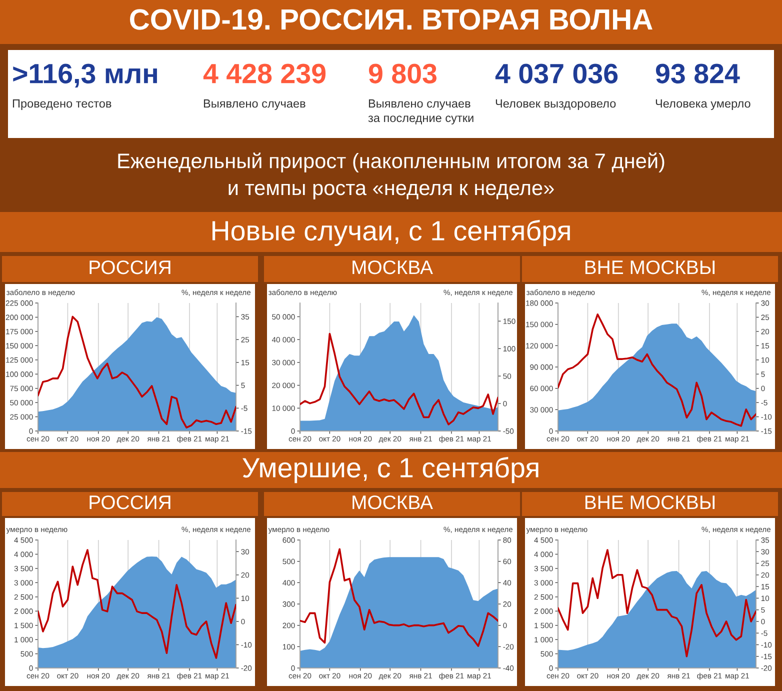  Describe the element at coordinates (391, 233) in the screenshot. I see `text: Новые случаи, с 1 сентября` at that location.